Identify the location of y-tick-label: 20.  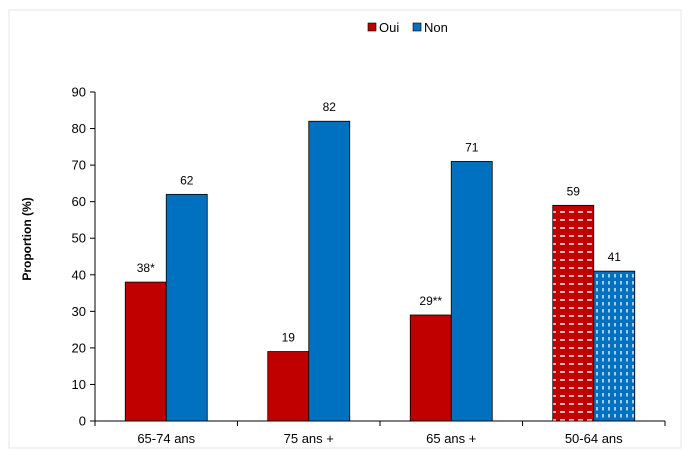
(79, 347).